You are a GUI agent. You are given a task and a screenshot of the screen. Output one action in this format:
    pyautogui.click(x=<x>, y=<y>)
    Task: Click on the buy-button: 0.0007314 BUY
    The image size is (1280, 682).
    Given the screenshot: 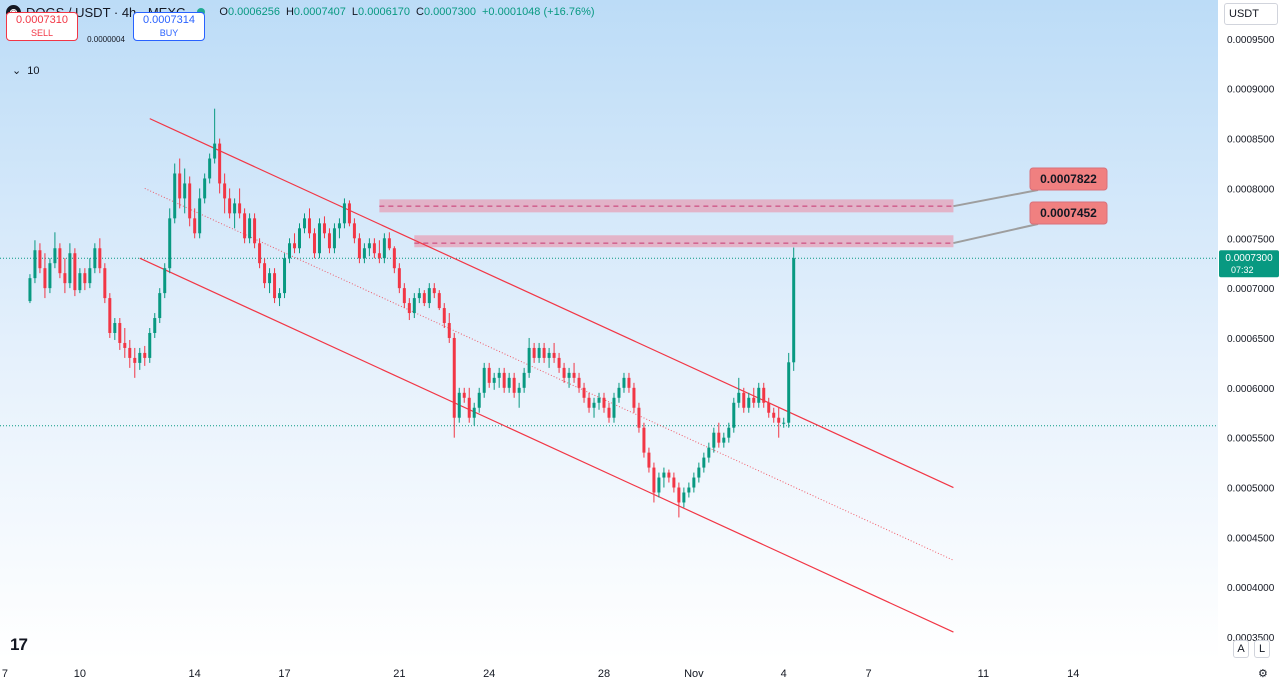 What is the action you would take?
    pyautogui.click(x=169, y=26)
    